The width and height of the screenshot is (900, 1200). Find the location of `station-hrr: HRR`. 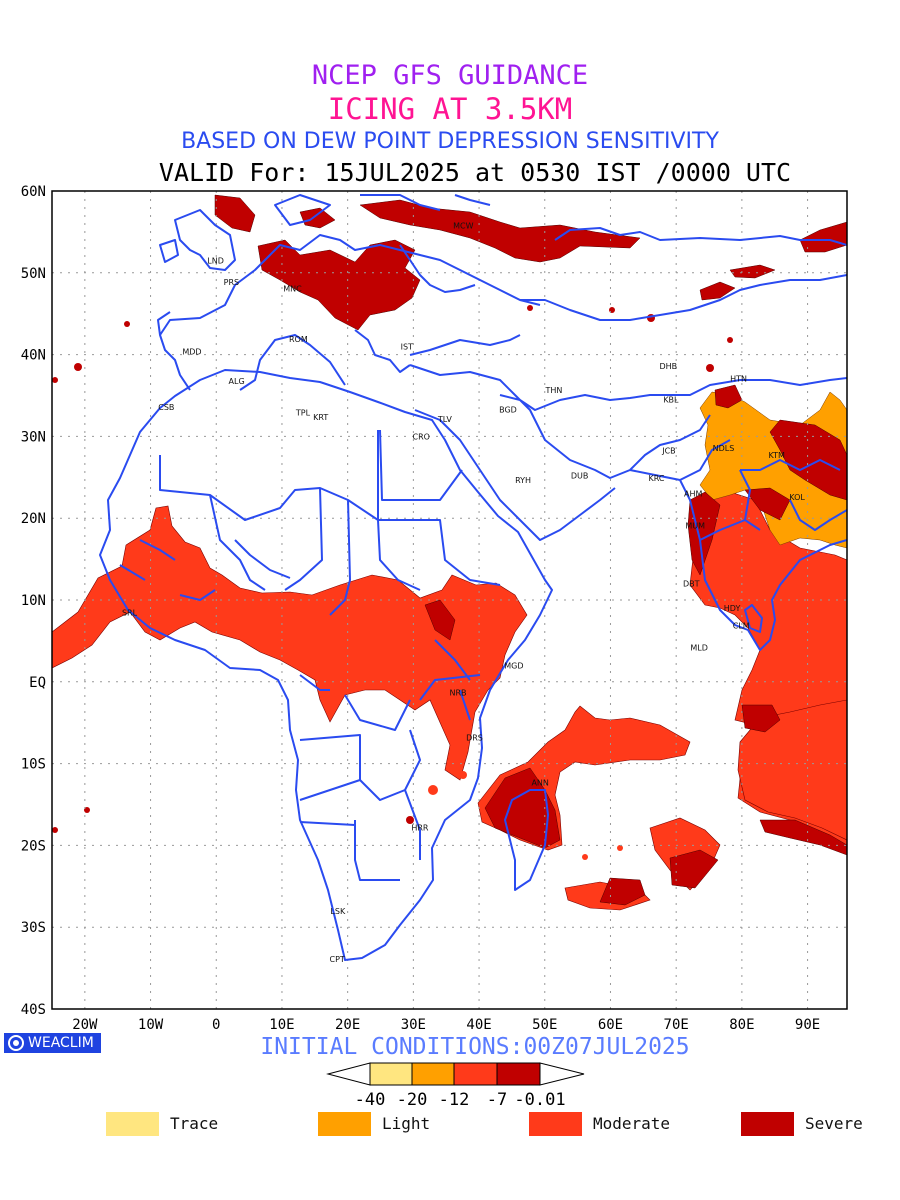

station-hrr: HRR is located at coordinates (420, 827).